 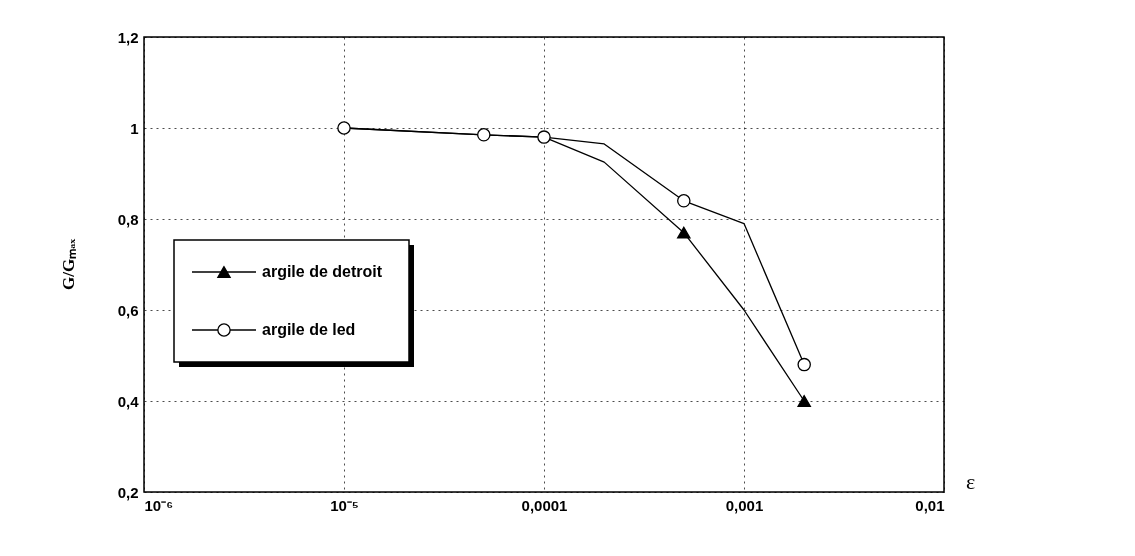 What do you see at coordinates (344, 505) in the screenshot?
I see `x-tick-label: 10⁻⁵` at bounding box center [344, 505].